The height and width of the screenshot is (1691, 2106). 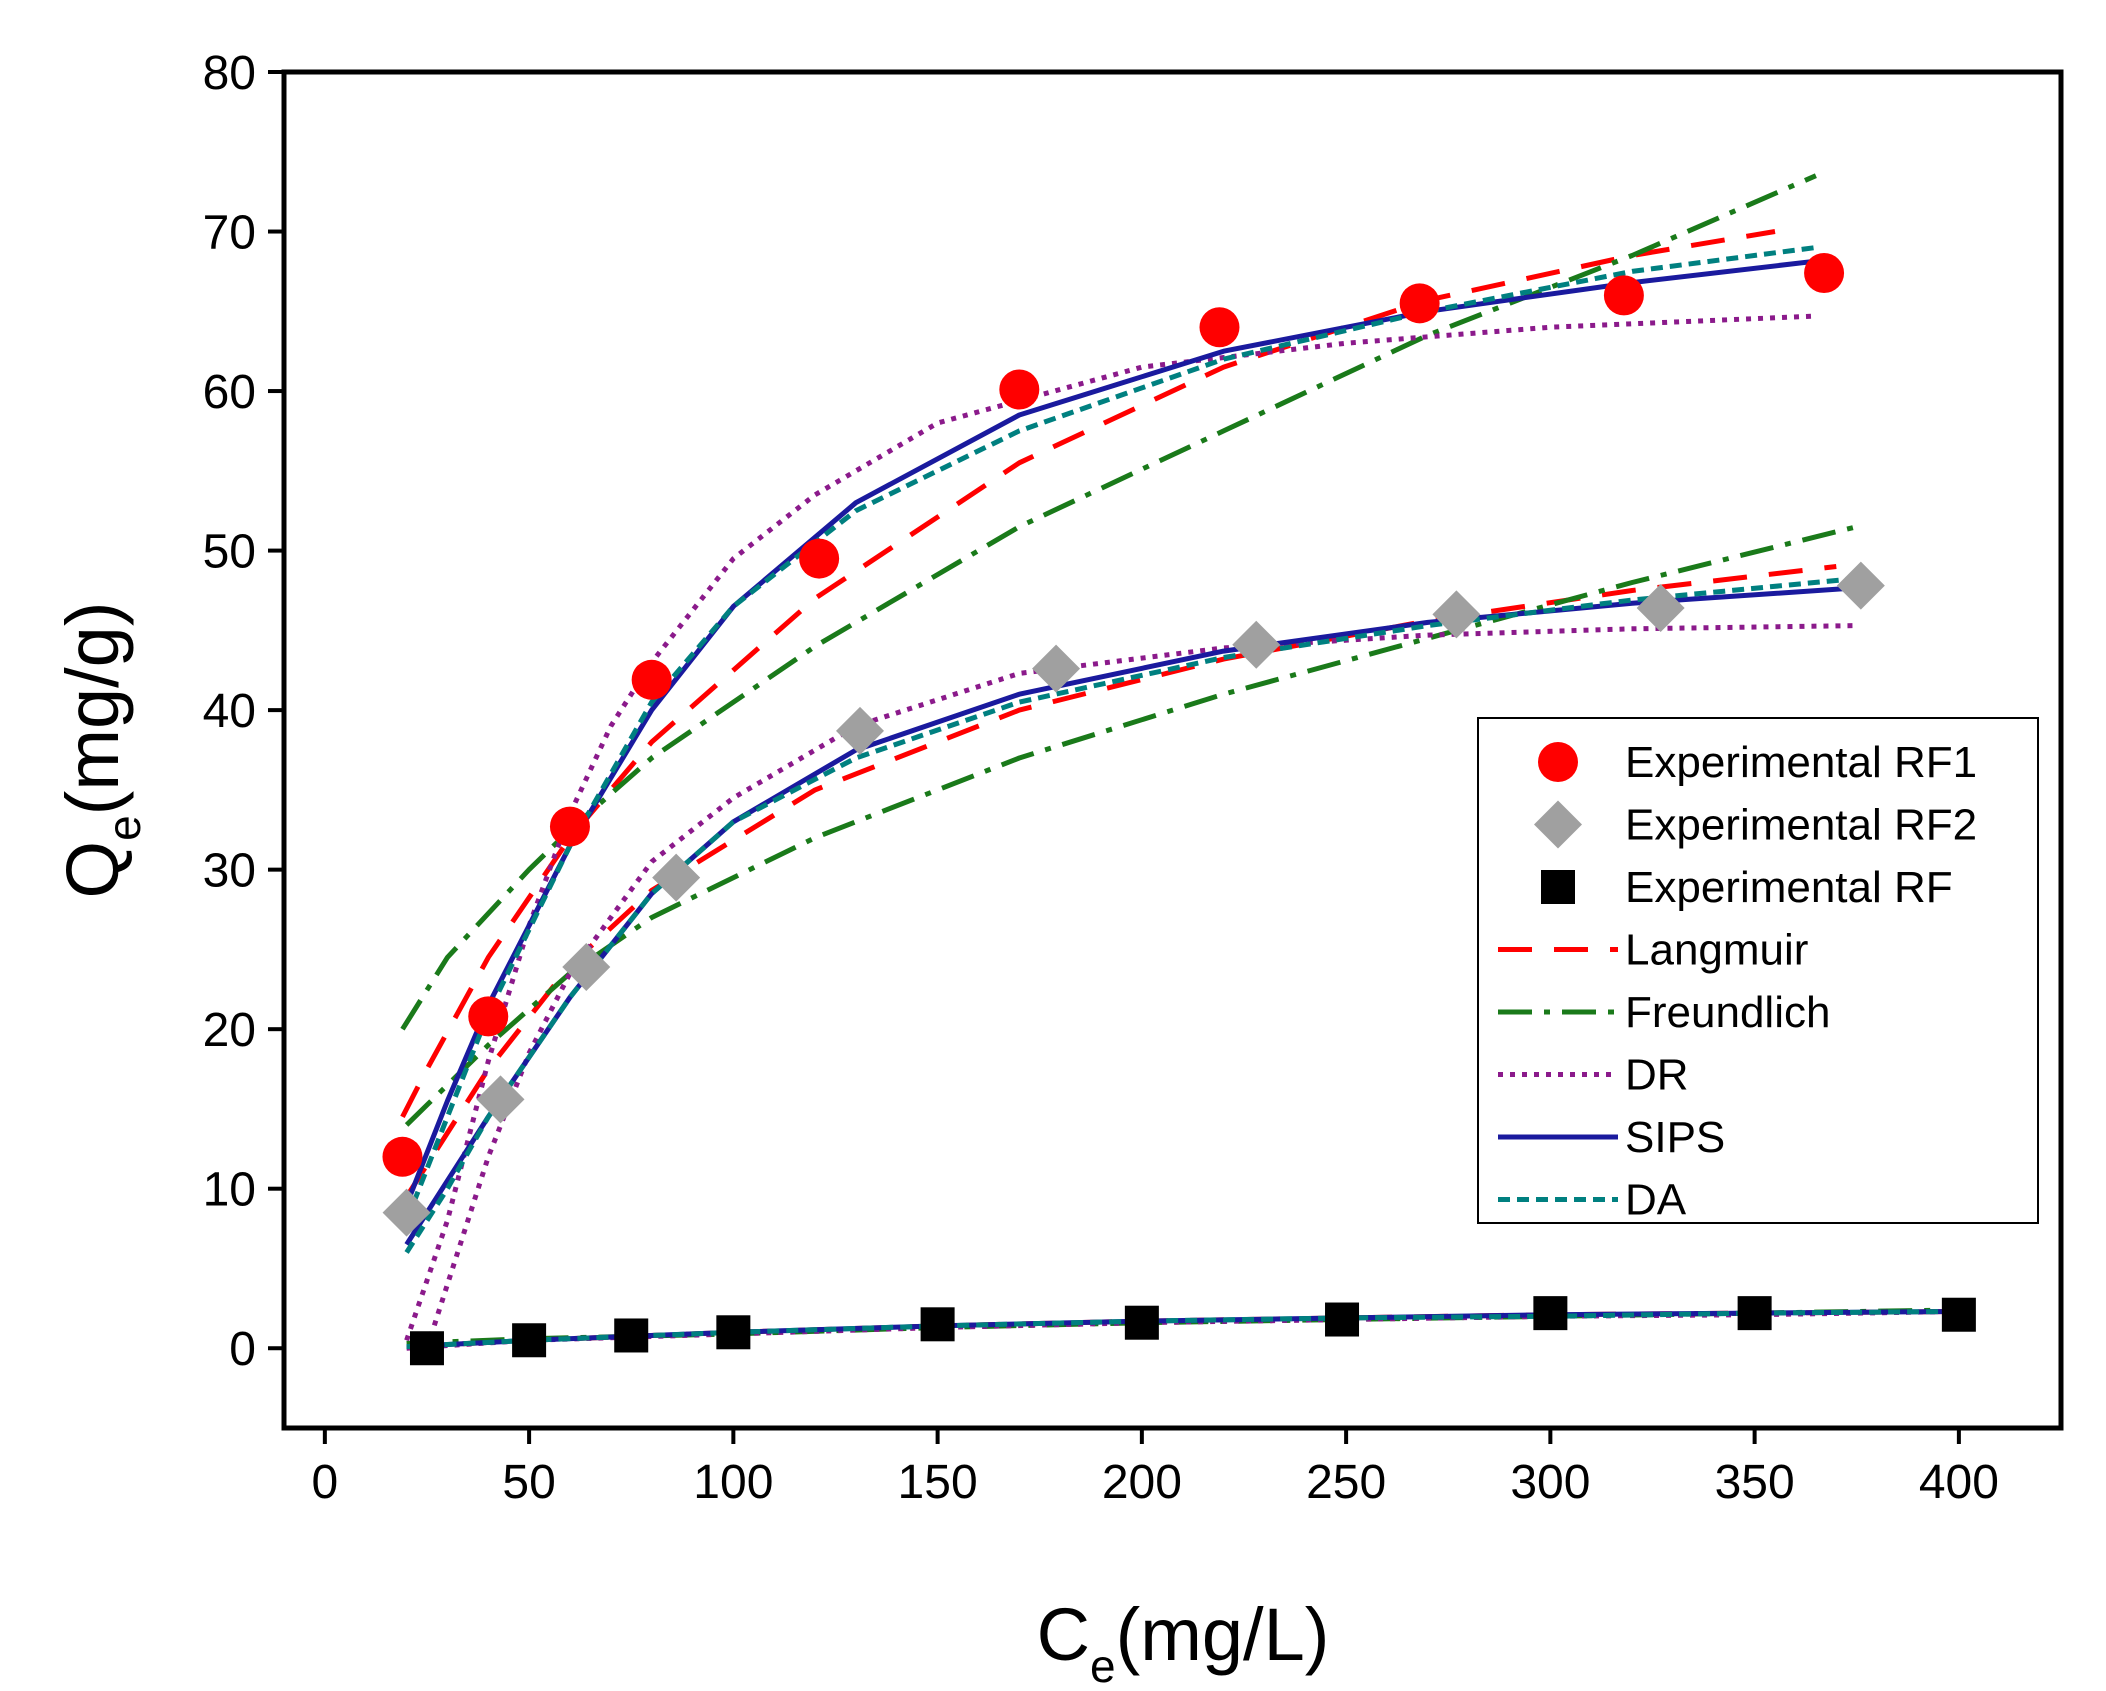 I want to click on legend-item-sips: SIPS, so click(x=1611, y=1137).